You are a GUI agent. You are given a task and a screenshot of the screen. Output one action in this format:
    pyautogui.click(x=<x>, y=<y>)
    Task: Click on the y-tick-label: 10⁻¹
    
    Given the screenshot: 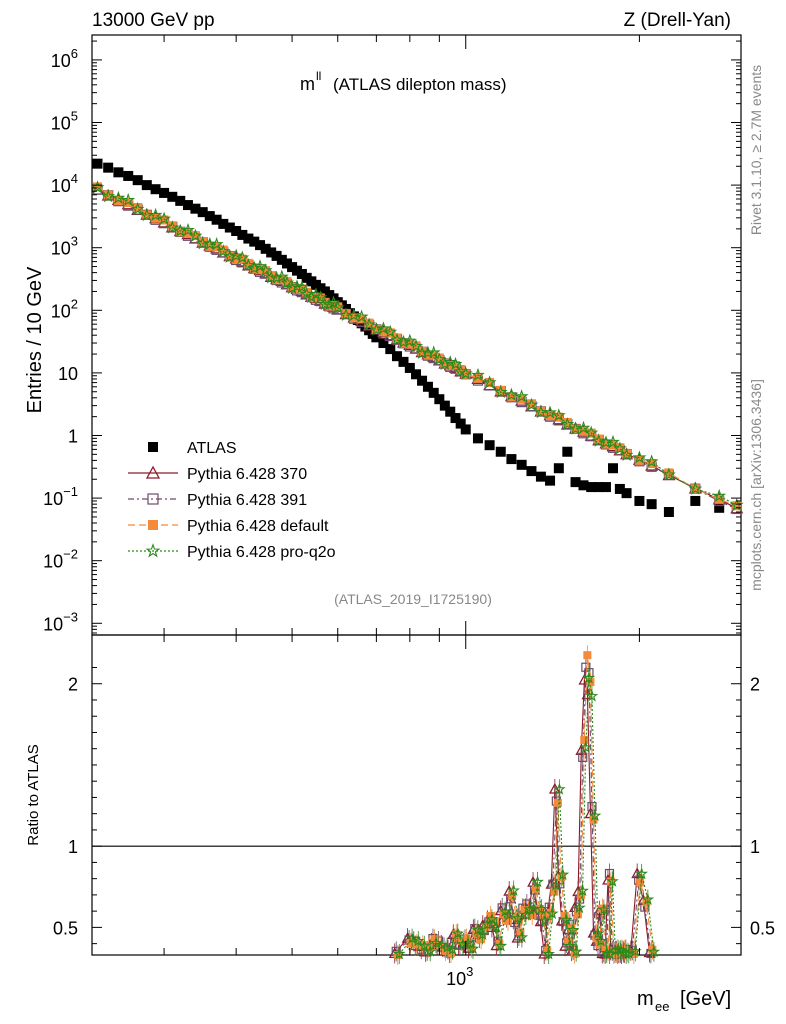 What is the action you would take?
    pyautogui.click(x=60, y=496)
    